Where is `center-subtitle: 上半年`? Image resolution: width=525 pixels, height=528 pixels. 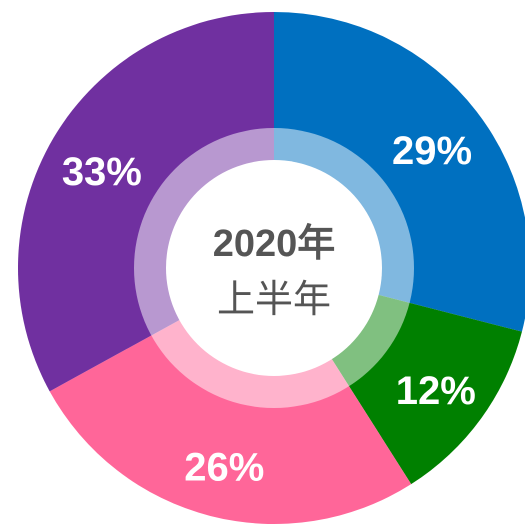 center-subtitle: 上半年 is located at coordinates (274, 300).